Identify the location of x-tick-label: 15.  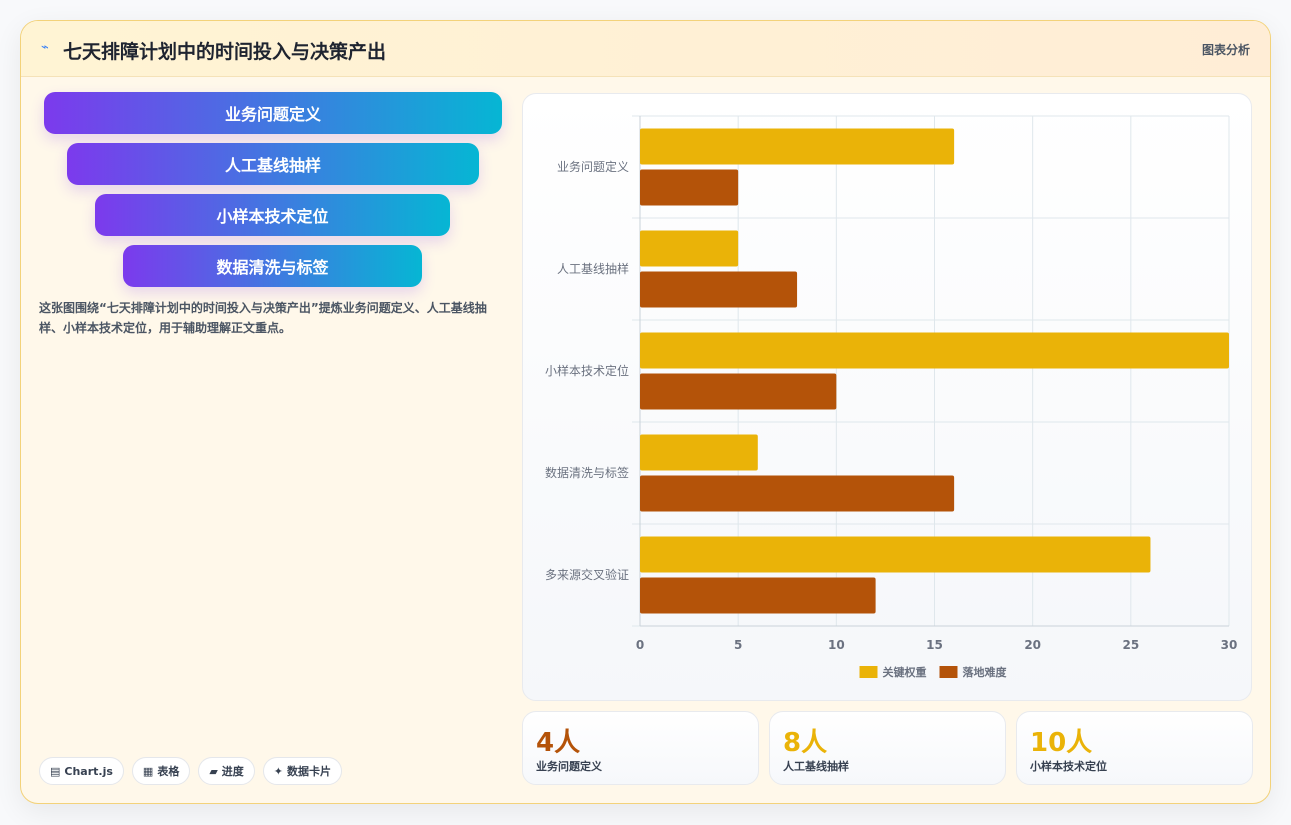
(934, 645).